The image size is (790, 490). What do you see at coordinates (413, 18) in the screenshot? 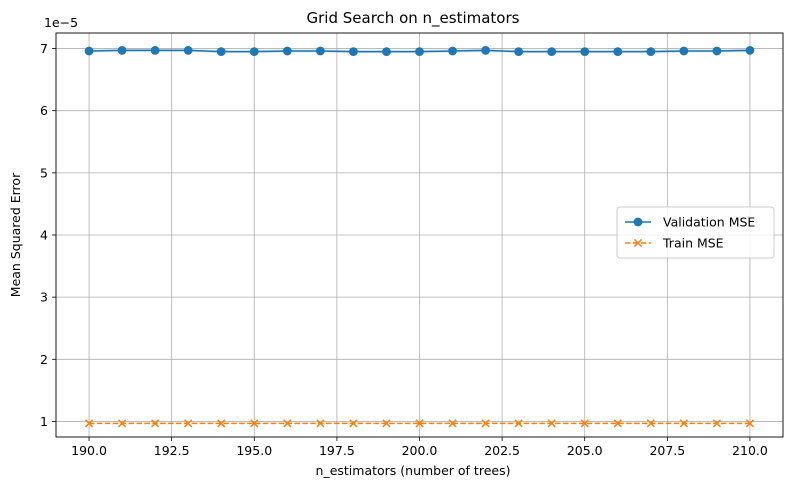
I see `chart-title: Grid Search on n_estimators` at bounding box center [413, 18].